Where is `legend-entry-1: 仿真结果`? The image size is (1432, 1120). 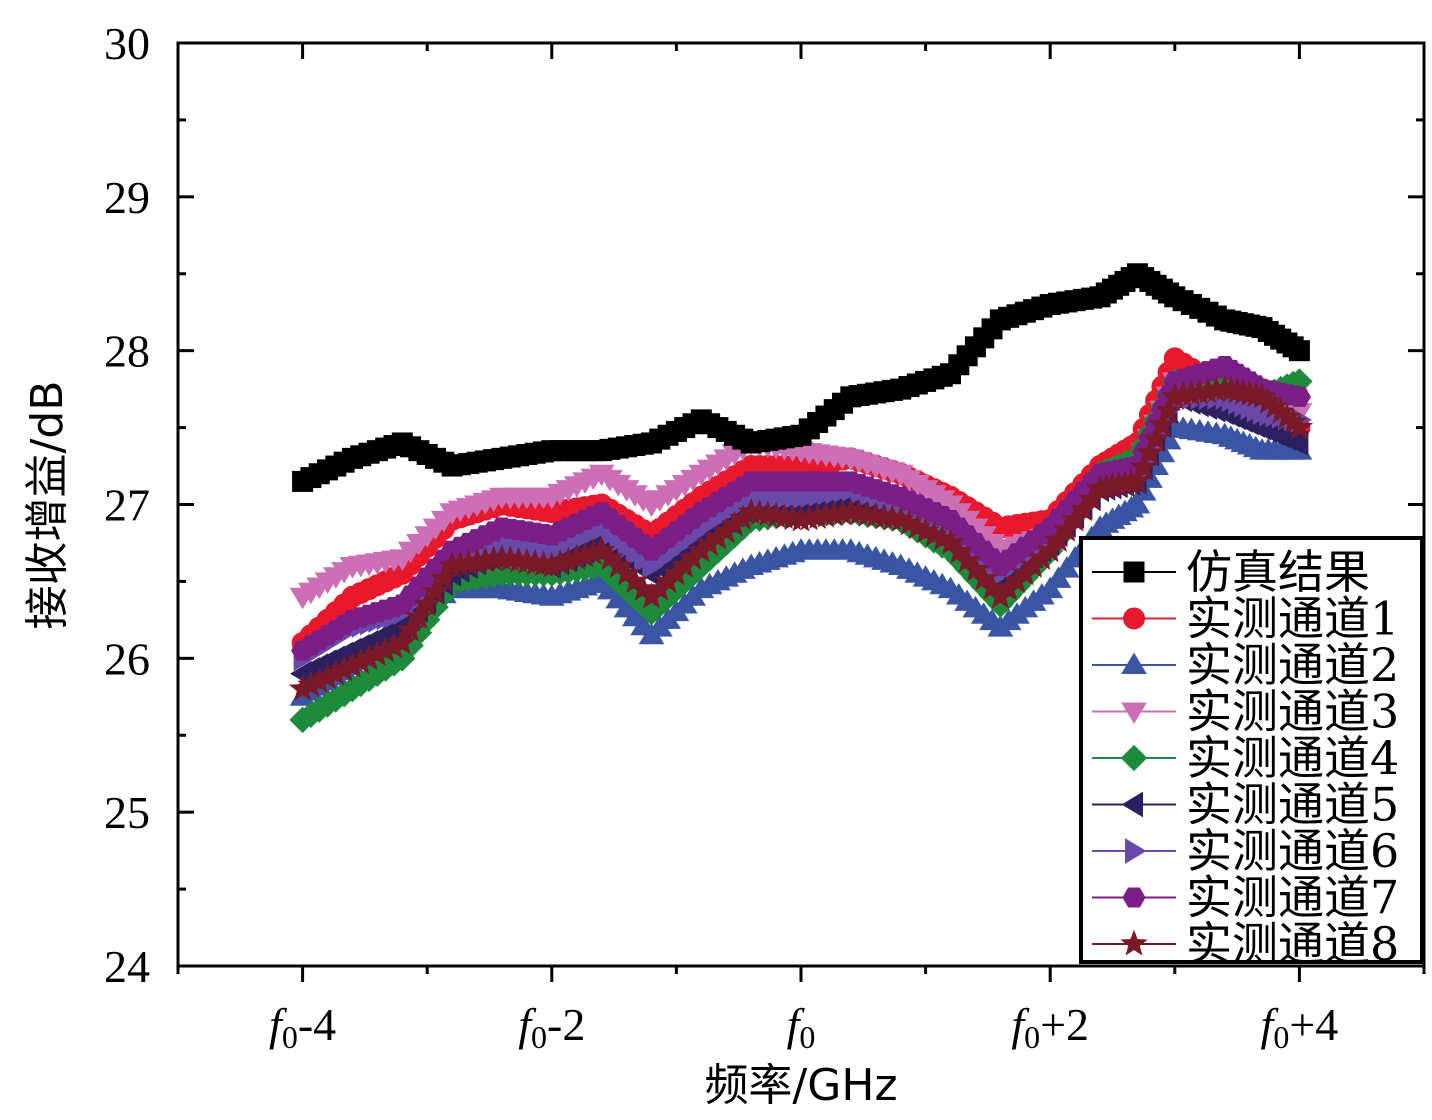 legend-entry-1: 仿真结果 is located at coordinates (1231, 572).